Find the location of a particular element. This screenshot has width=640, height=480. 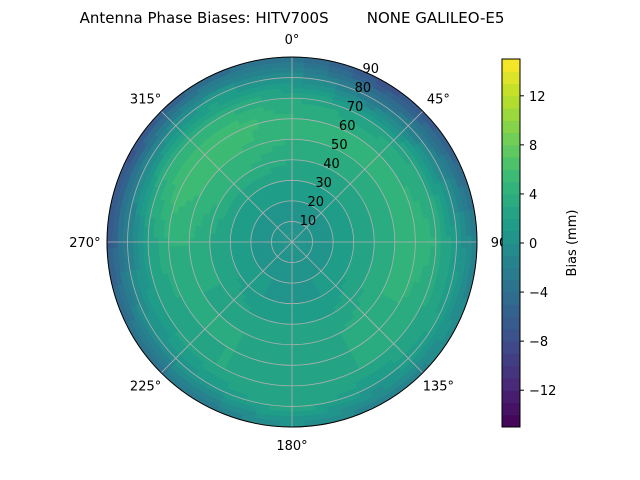

colorbar-tick-label: 12 is located at coordinates (537, 97).